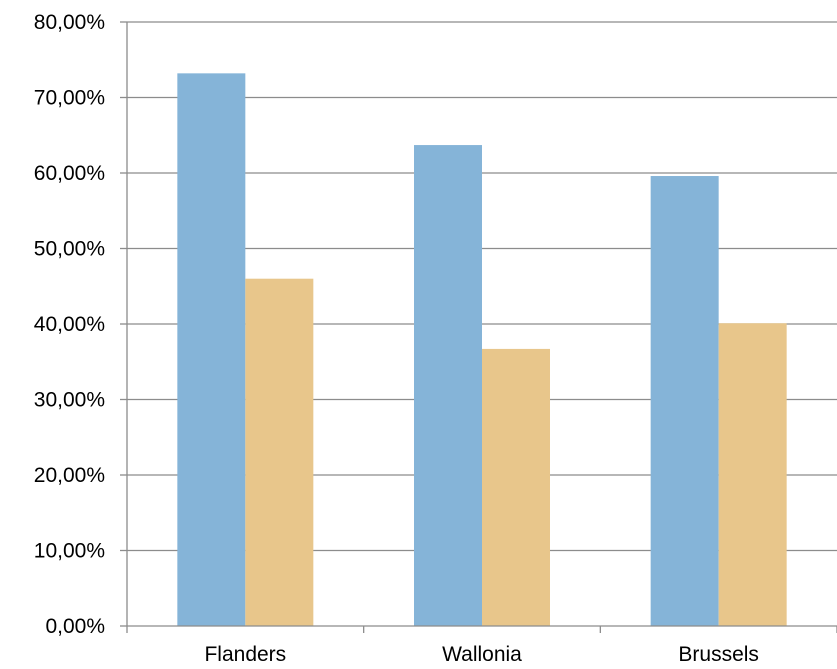 The width and height of the screenshot is (837, 669). What do you see at coordinates (69, 22) in the screenshot?
I see `y-tick-label: 80,00%` at bounding box center [69, 22].